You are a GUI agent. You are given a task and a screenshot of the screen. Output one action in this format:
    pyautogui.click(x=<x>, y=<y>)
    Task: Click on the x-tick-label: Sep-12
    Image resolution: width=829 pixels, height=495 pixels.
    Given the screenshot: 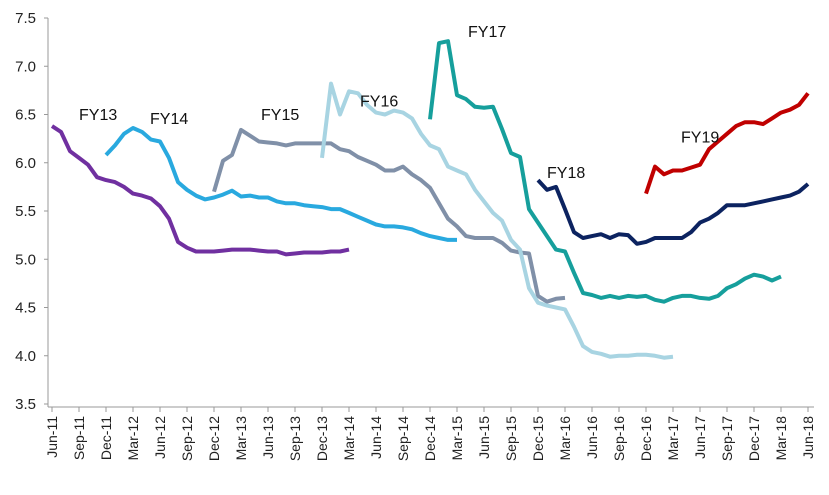 What is the action you would take?
    pyautogui.click(x=187, y=438)
    